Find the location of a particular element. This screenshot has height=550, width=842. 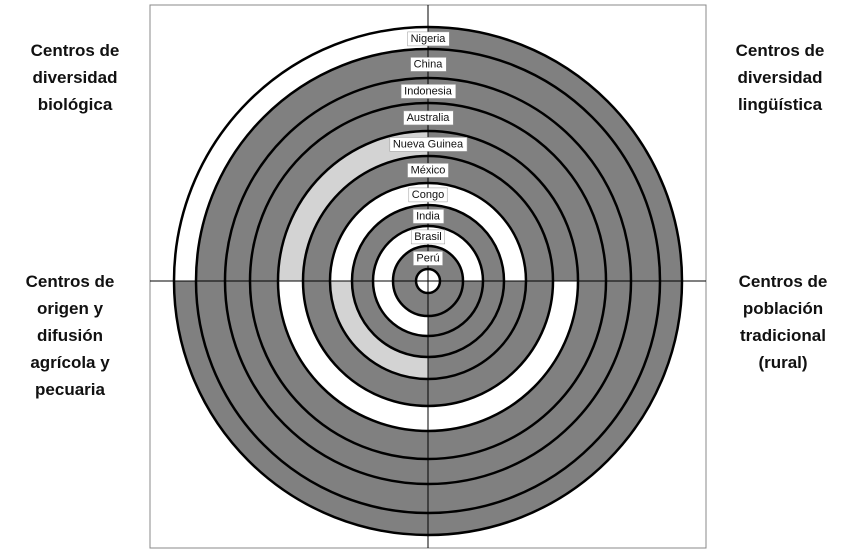

ring-label: Australia is located at coordinates (429, 118).